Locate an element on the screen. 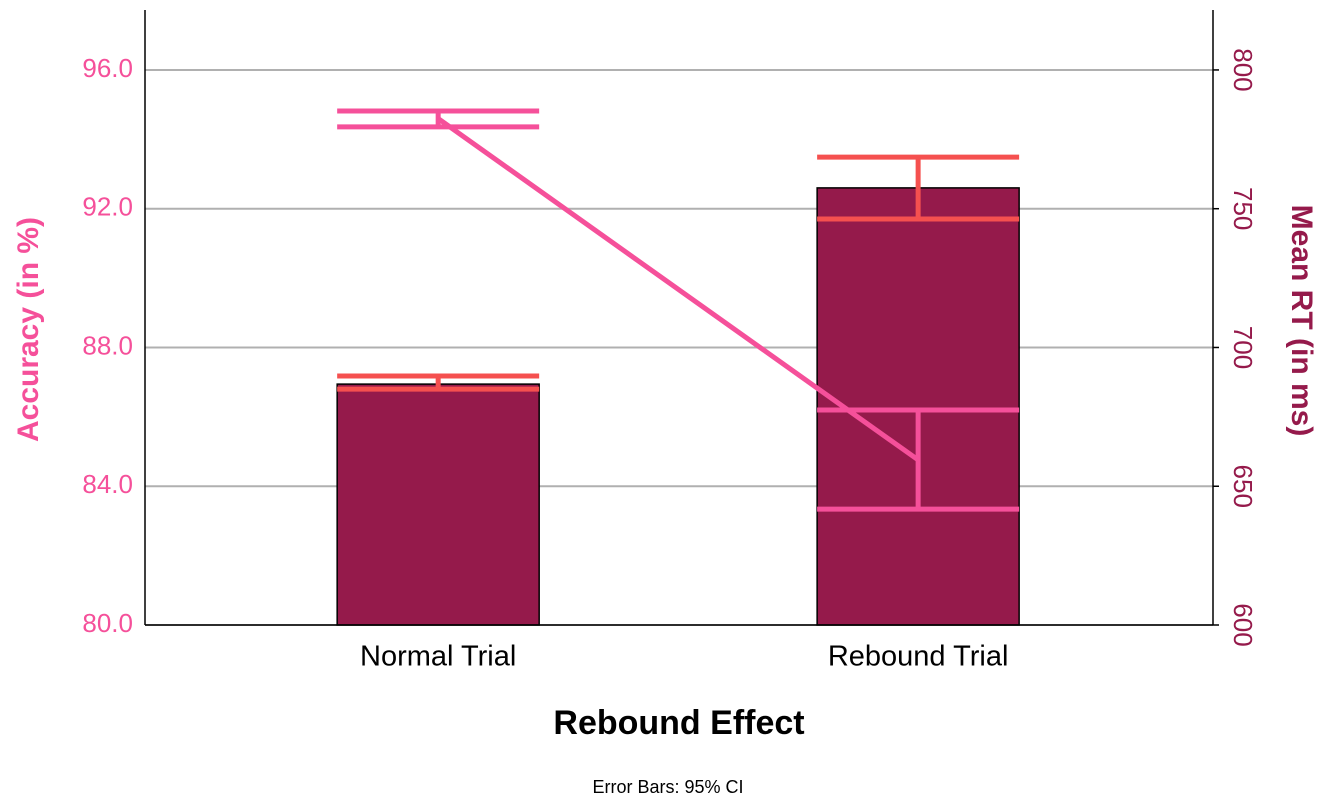  y-tick-label: 92.0 is located at coordinates (107, 207).